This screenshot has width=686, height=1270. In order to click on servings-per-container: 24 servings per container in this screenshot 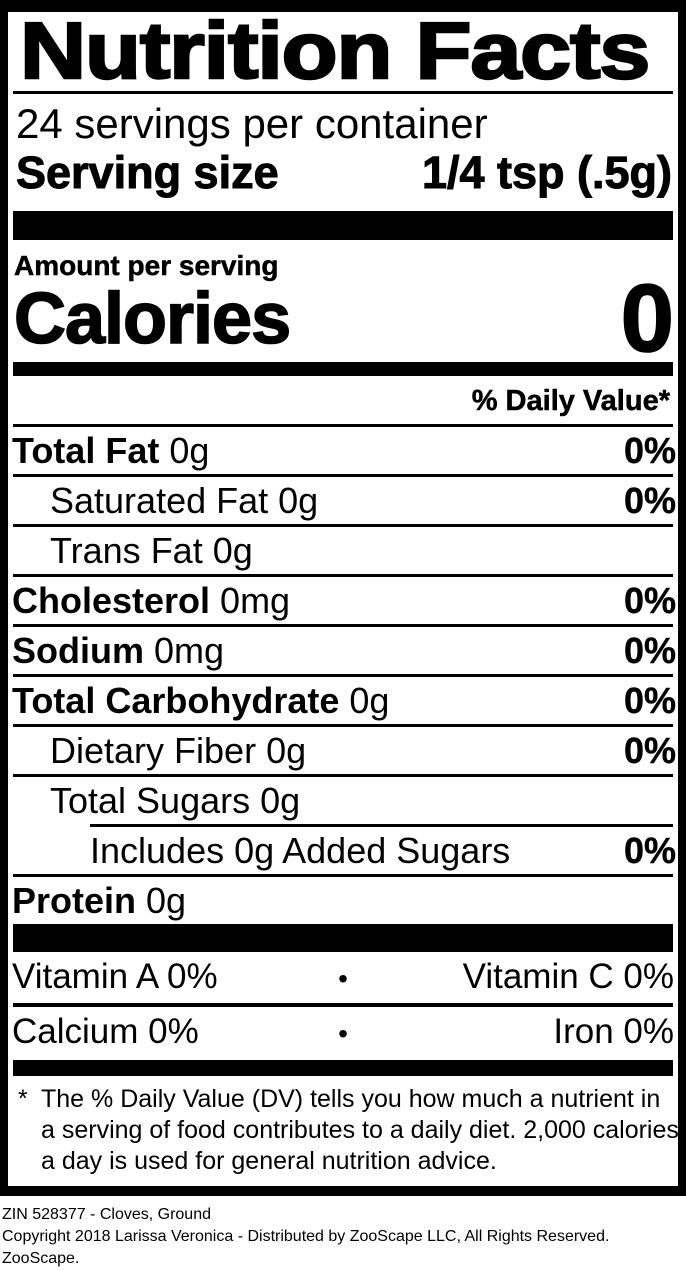, I will do `click(252, 123)`.